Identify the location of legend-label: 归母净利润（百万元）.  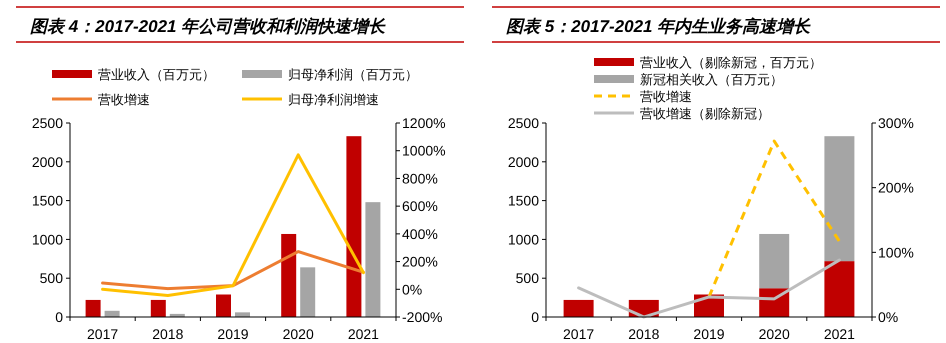
(353, 74).